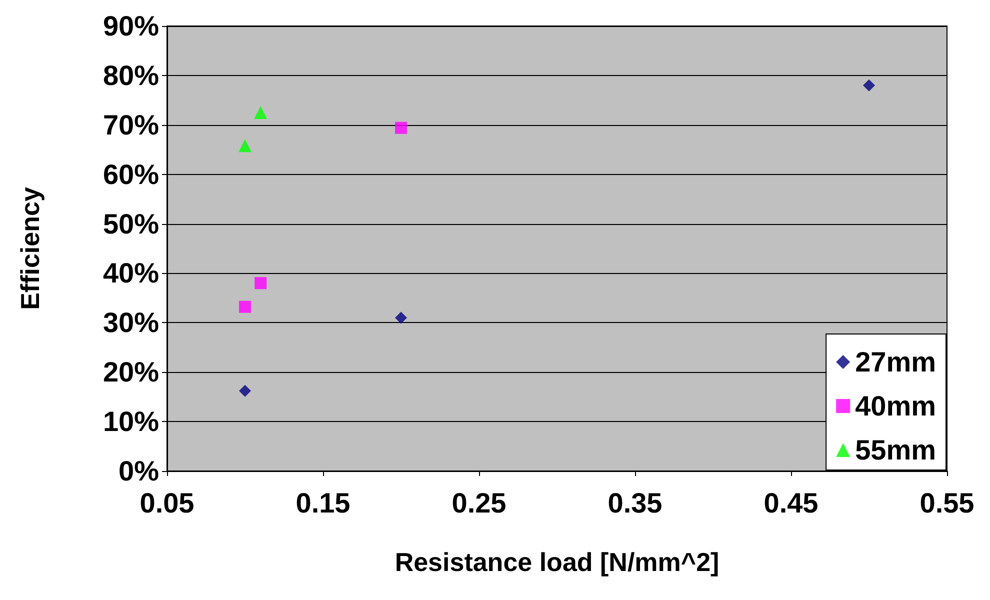 The width and height of the screenshot is (990, 600). Describe the element at coordinates (131, 372) in the screenshot. I see `y-tick-label: 20%` at that location.